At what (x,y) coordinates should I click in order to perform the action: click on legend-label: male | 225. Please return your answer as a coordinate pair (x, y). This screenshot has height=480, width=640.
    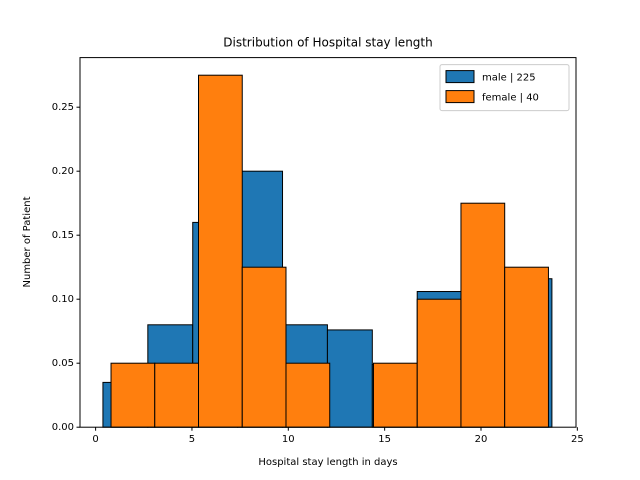
    Looking at the image, I should click on (509, 78).